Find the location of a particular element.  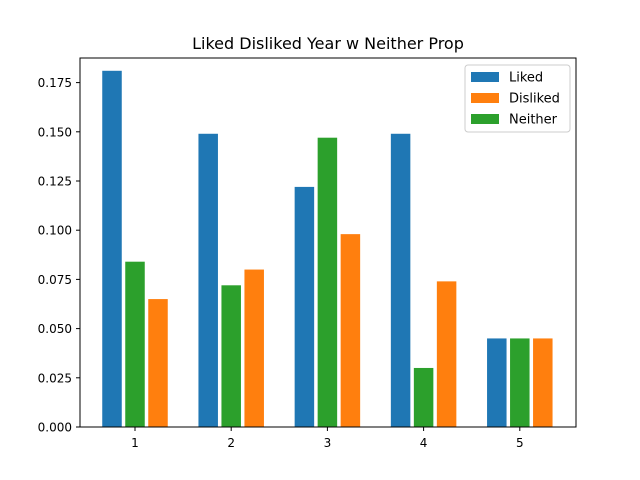

y-tick-label: 0.125 is located at coordinates (55, 182).